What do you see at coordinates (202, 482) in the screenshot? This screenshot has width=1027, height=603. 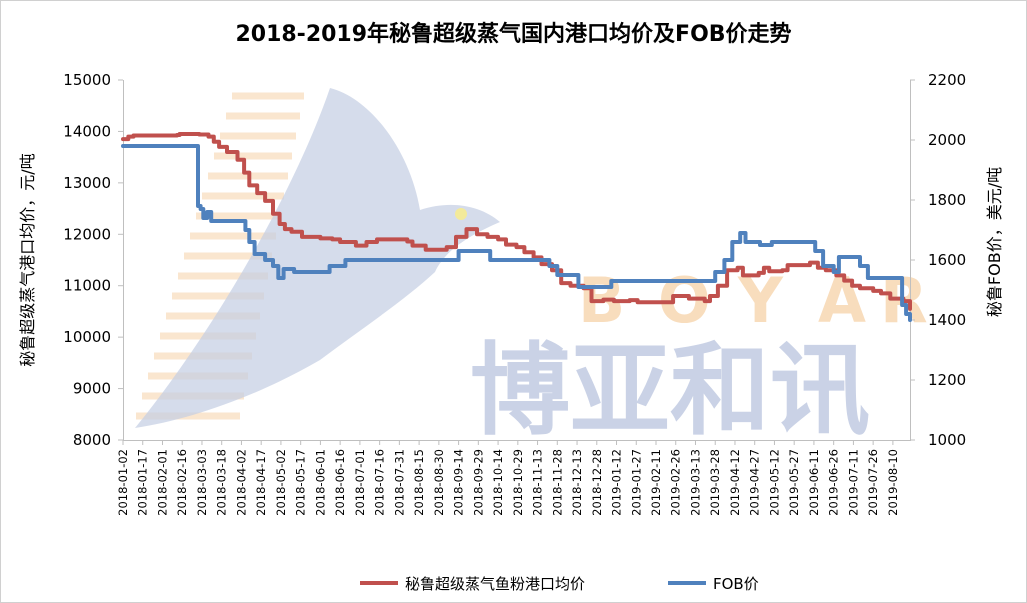 I see `x-tick-label: 2018-03-03` at bounding box center [202, 482].